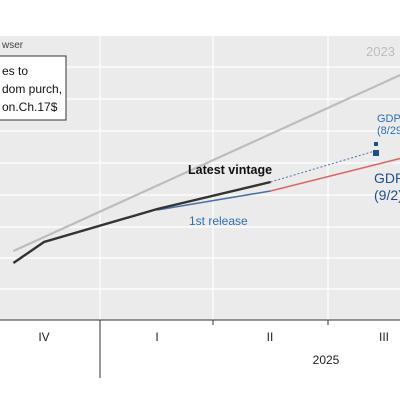 This screenshot has width=400, height=400. Describe the element at coordinates (324, 166) in the screenshot. I see `series-line-latest-to-gdpnow` at that location.